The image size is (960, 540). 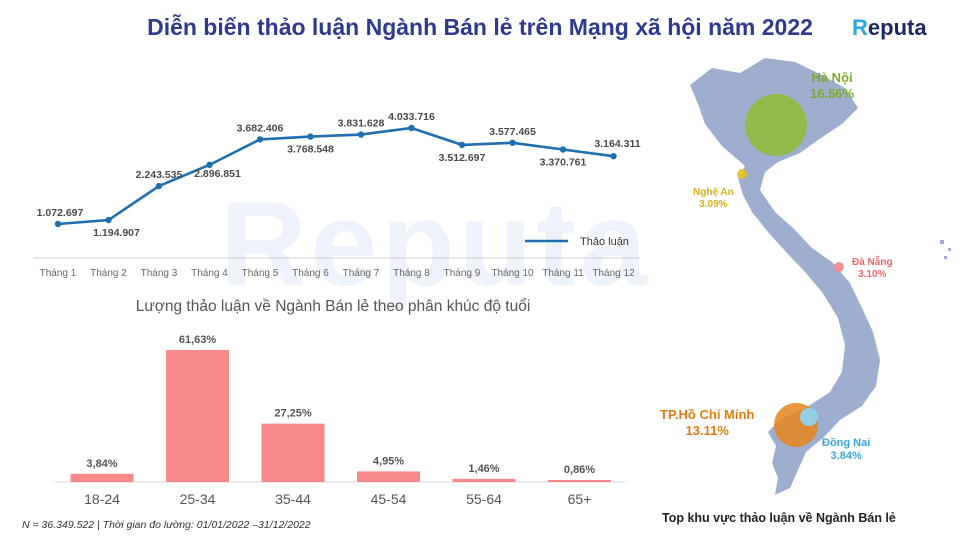 What do you see at coordinates (159, 175) in the screenshot?
I see `line-value-label: 2.243.535` at bounding box center [159, 175].